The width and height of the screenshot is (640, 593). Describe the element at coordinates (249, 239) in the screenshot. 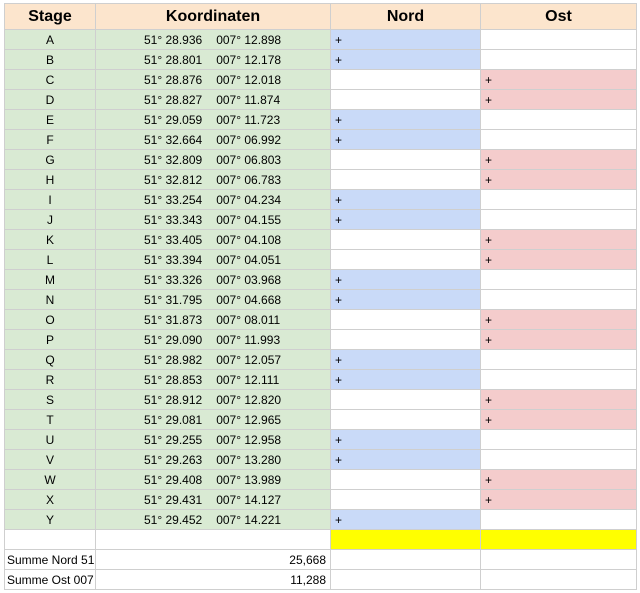

I see `longitude: 007° 04.108` at that location.